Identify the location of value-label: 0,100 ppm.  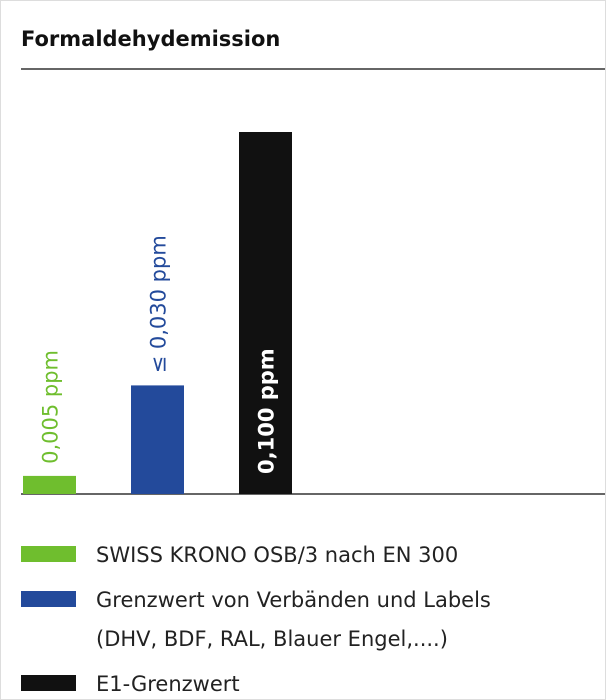
(267, 411).